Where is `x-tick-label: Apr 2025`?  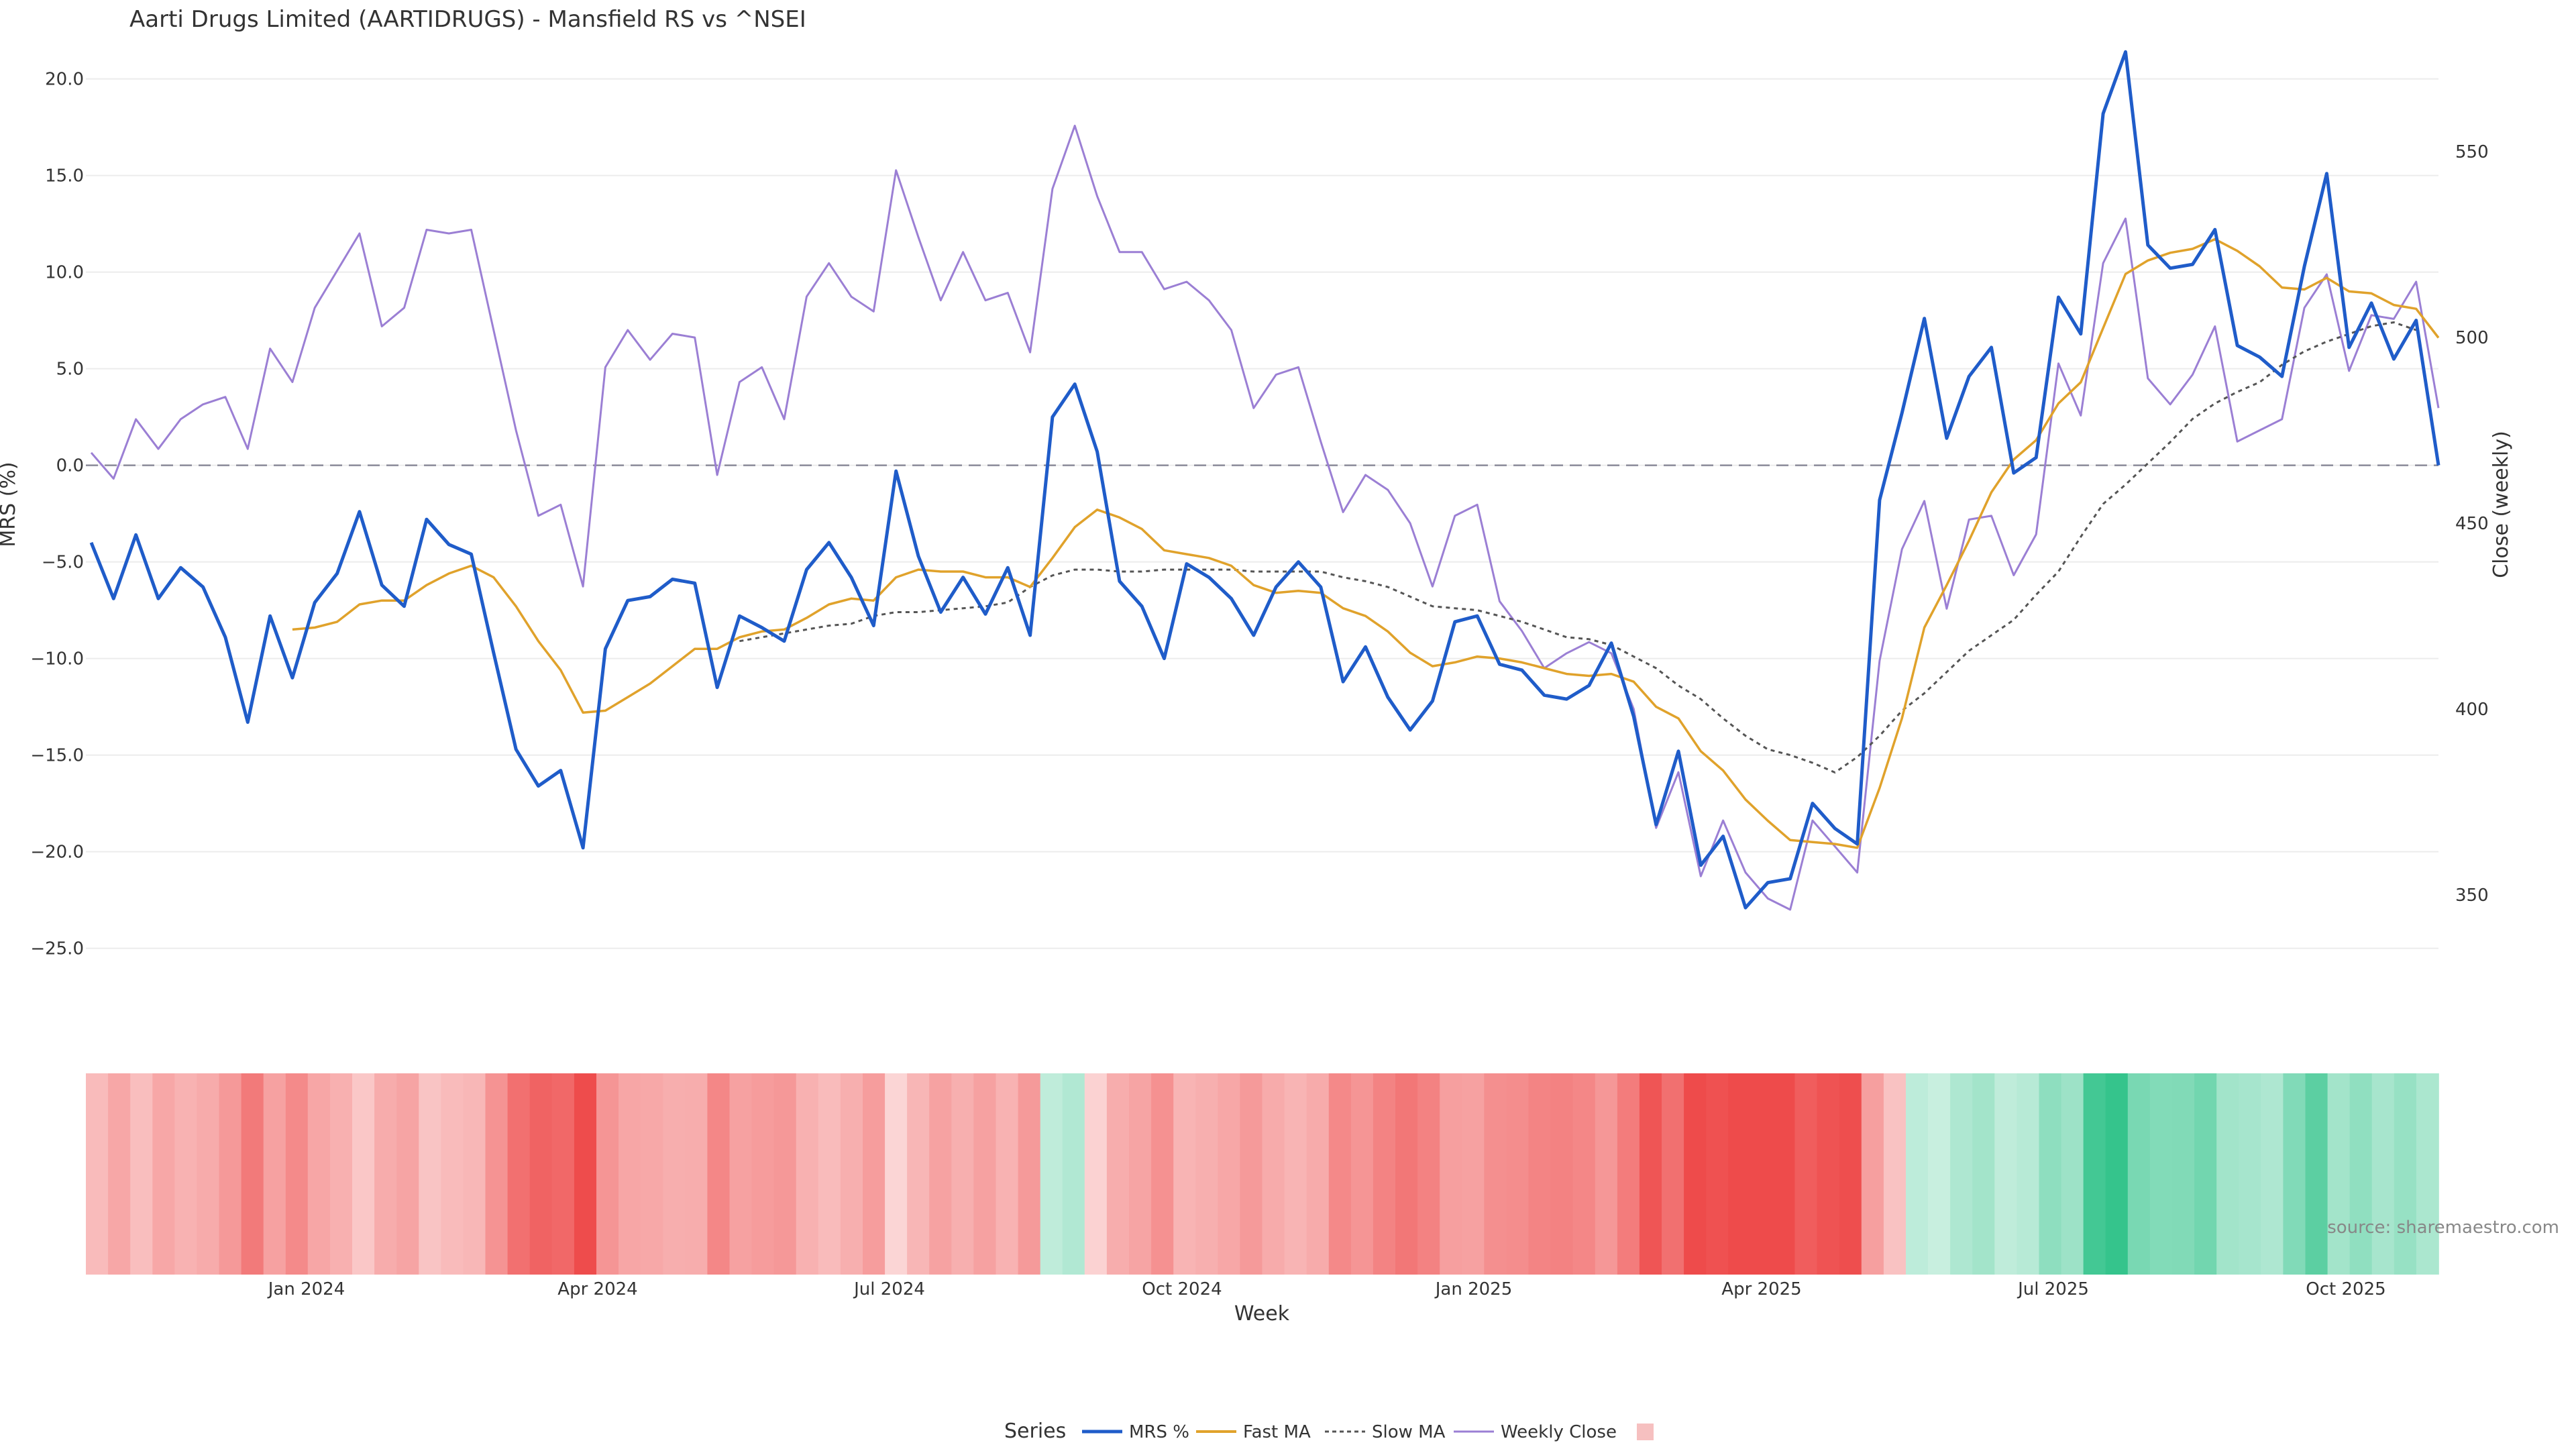 x-tick-label: Apr 2025 is located at coordinates (1761, 1289).